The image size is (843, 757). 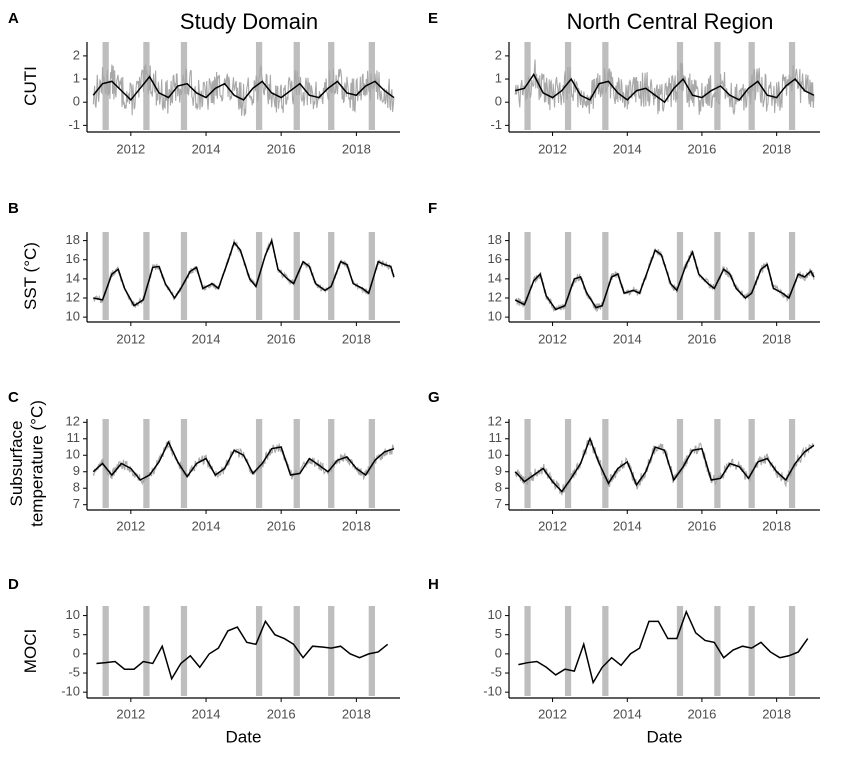 What do you see at coordinates (495, 239) in the screenshot?
I see `y-tick-label: 18` at bounding box center [495, 239].